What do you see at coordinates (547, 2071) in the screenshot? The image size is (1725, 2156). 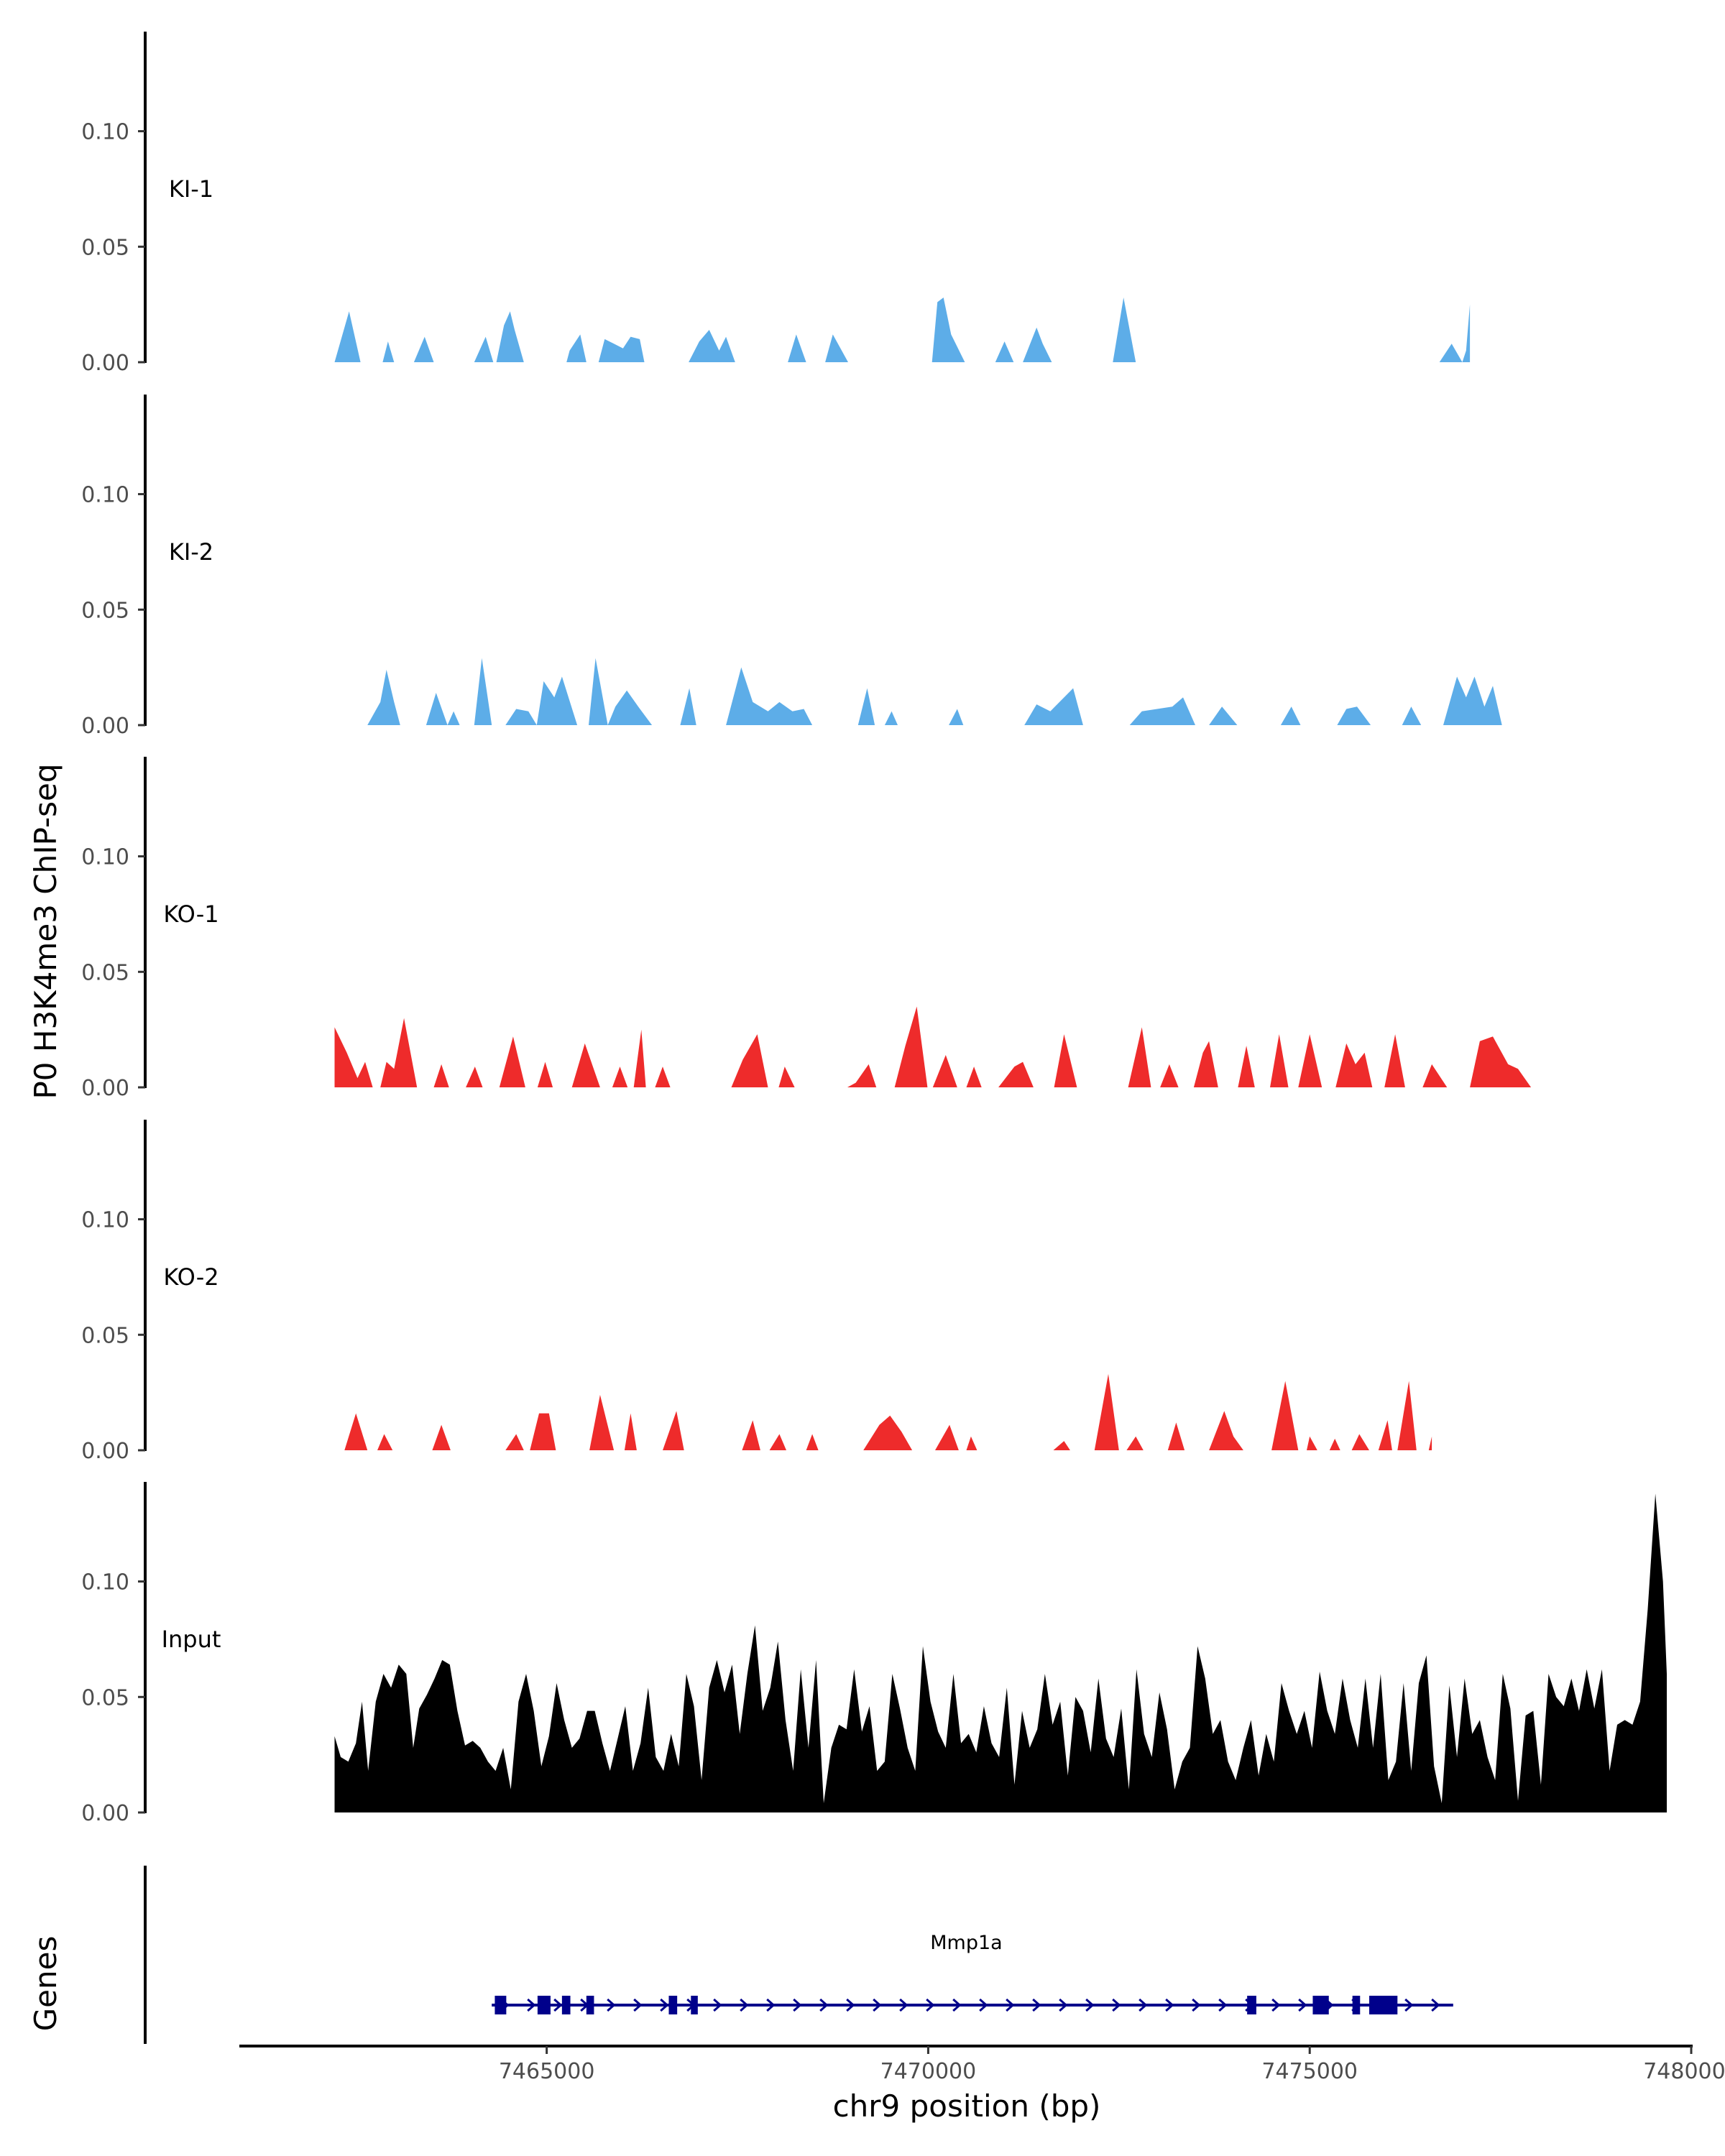 I see `x-tick-label: 7465000` at bounding box center [547, 2071].